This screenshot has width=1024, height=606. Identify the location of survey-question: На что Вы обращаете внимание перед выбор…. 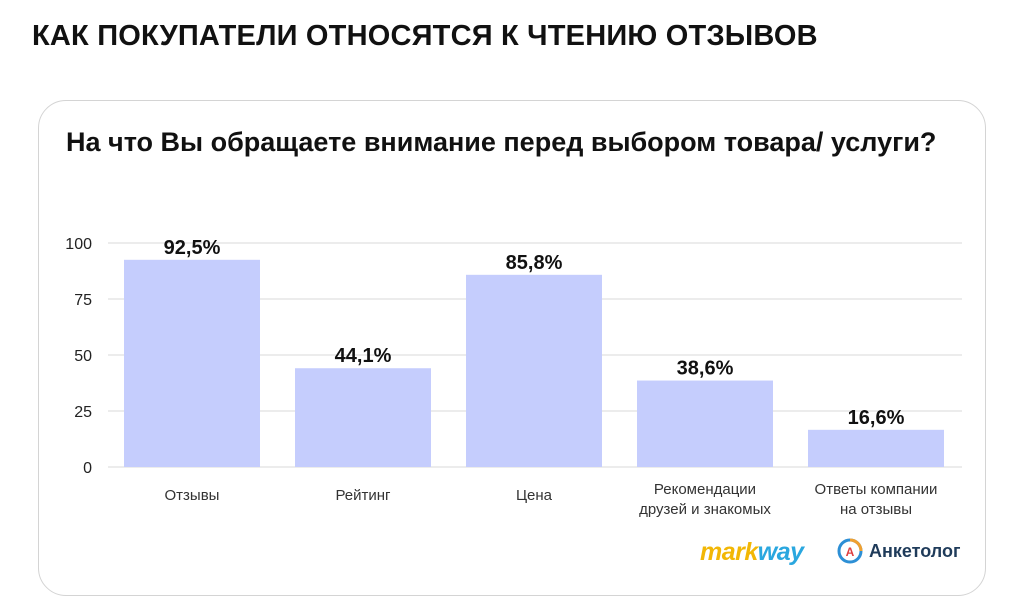
(501, 142).